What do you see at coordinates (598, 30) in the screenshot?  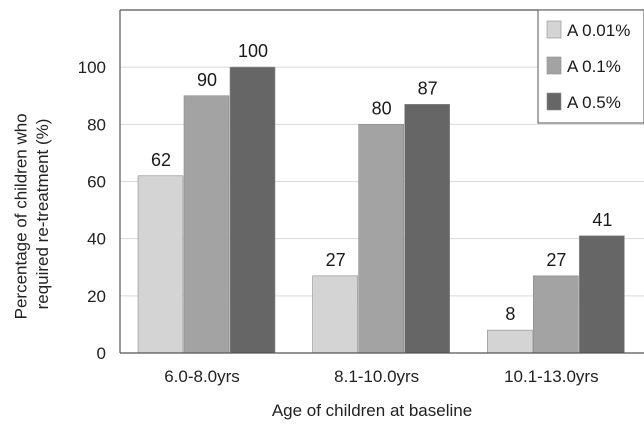 I see `legend-label: A 0.01%` at bounding box center [598, 30].